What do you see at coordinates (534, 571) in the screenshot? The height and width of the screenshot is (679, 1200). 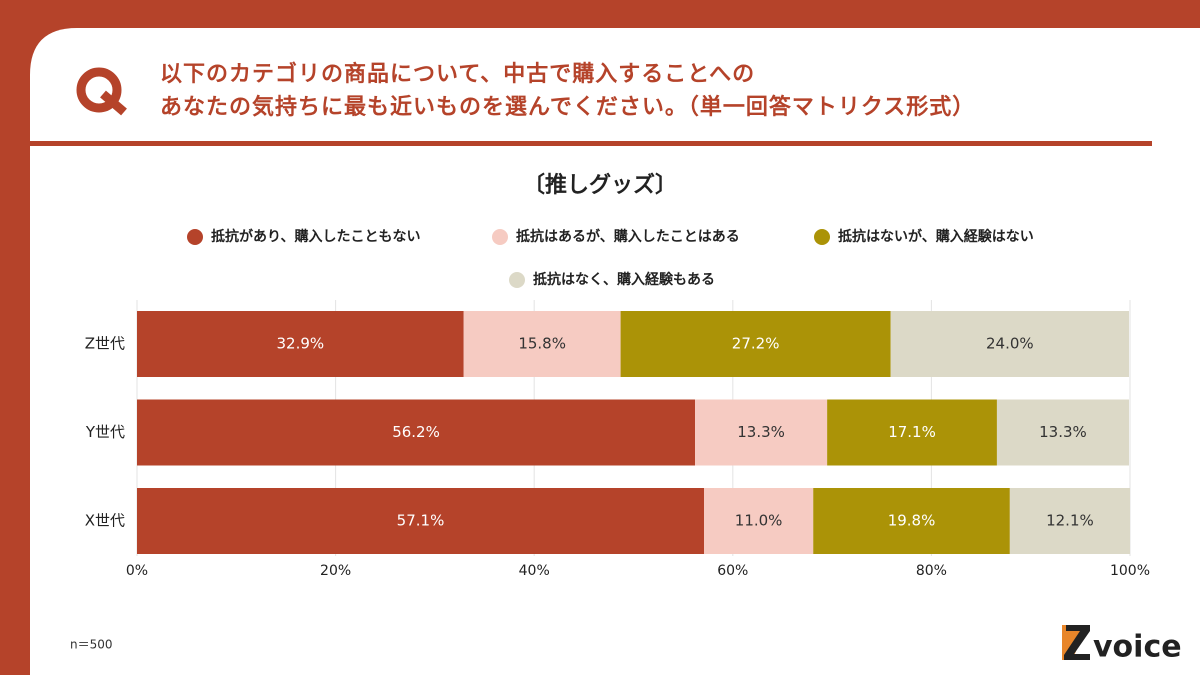 I see `x-tick-label: 40%` at bounding box center [534, 571].